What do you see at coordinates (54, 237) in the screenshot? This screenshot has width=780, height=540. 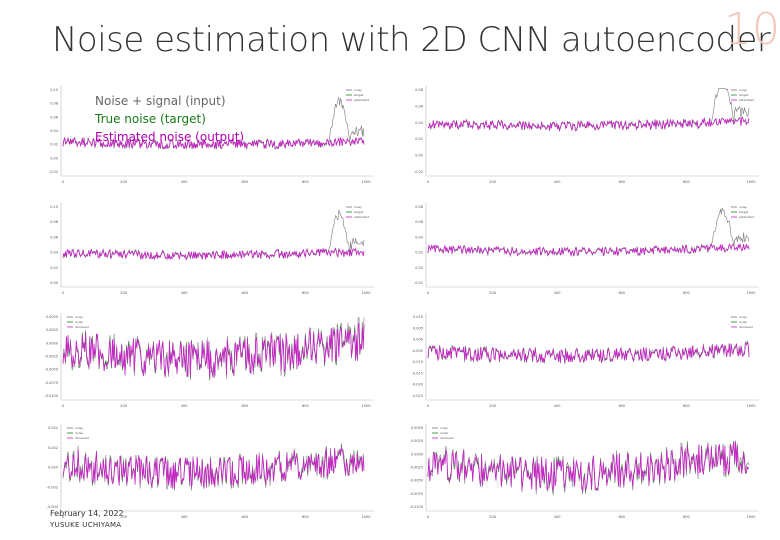 I see `y-tick-label: 0.06` at bounding box center [54, 237].